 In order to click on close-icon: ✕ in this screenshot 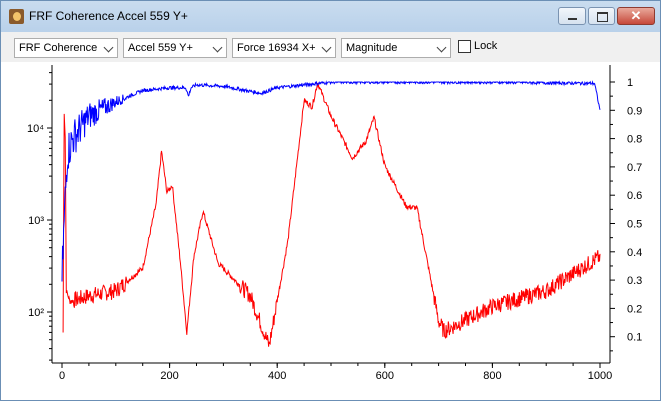, I will do `click(636, 15)`.